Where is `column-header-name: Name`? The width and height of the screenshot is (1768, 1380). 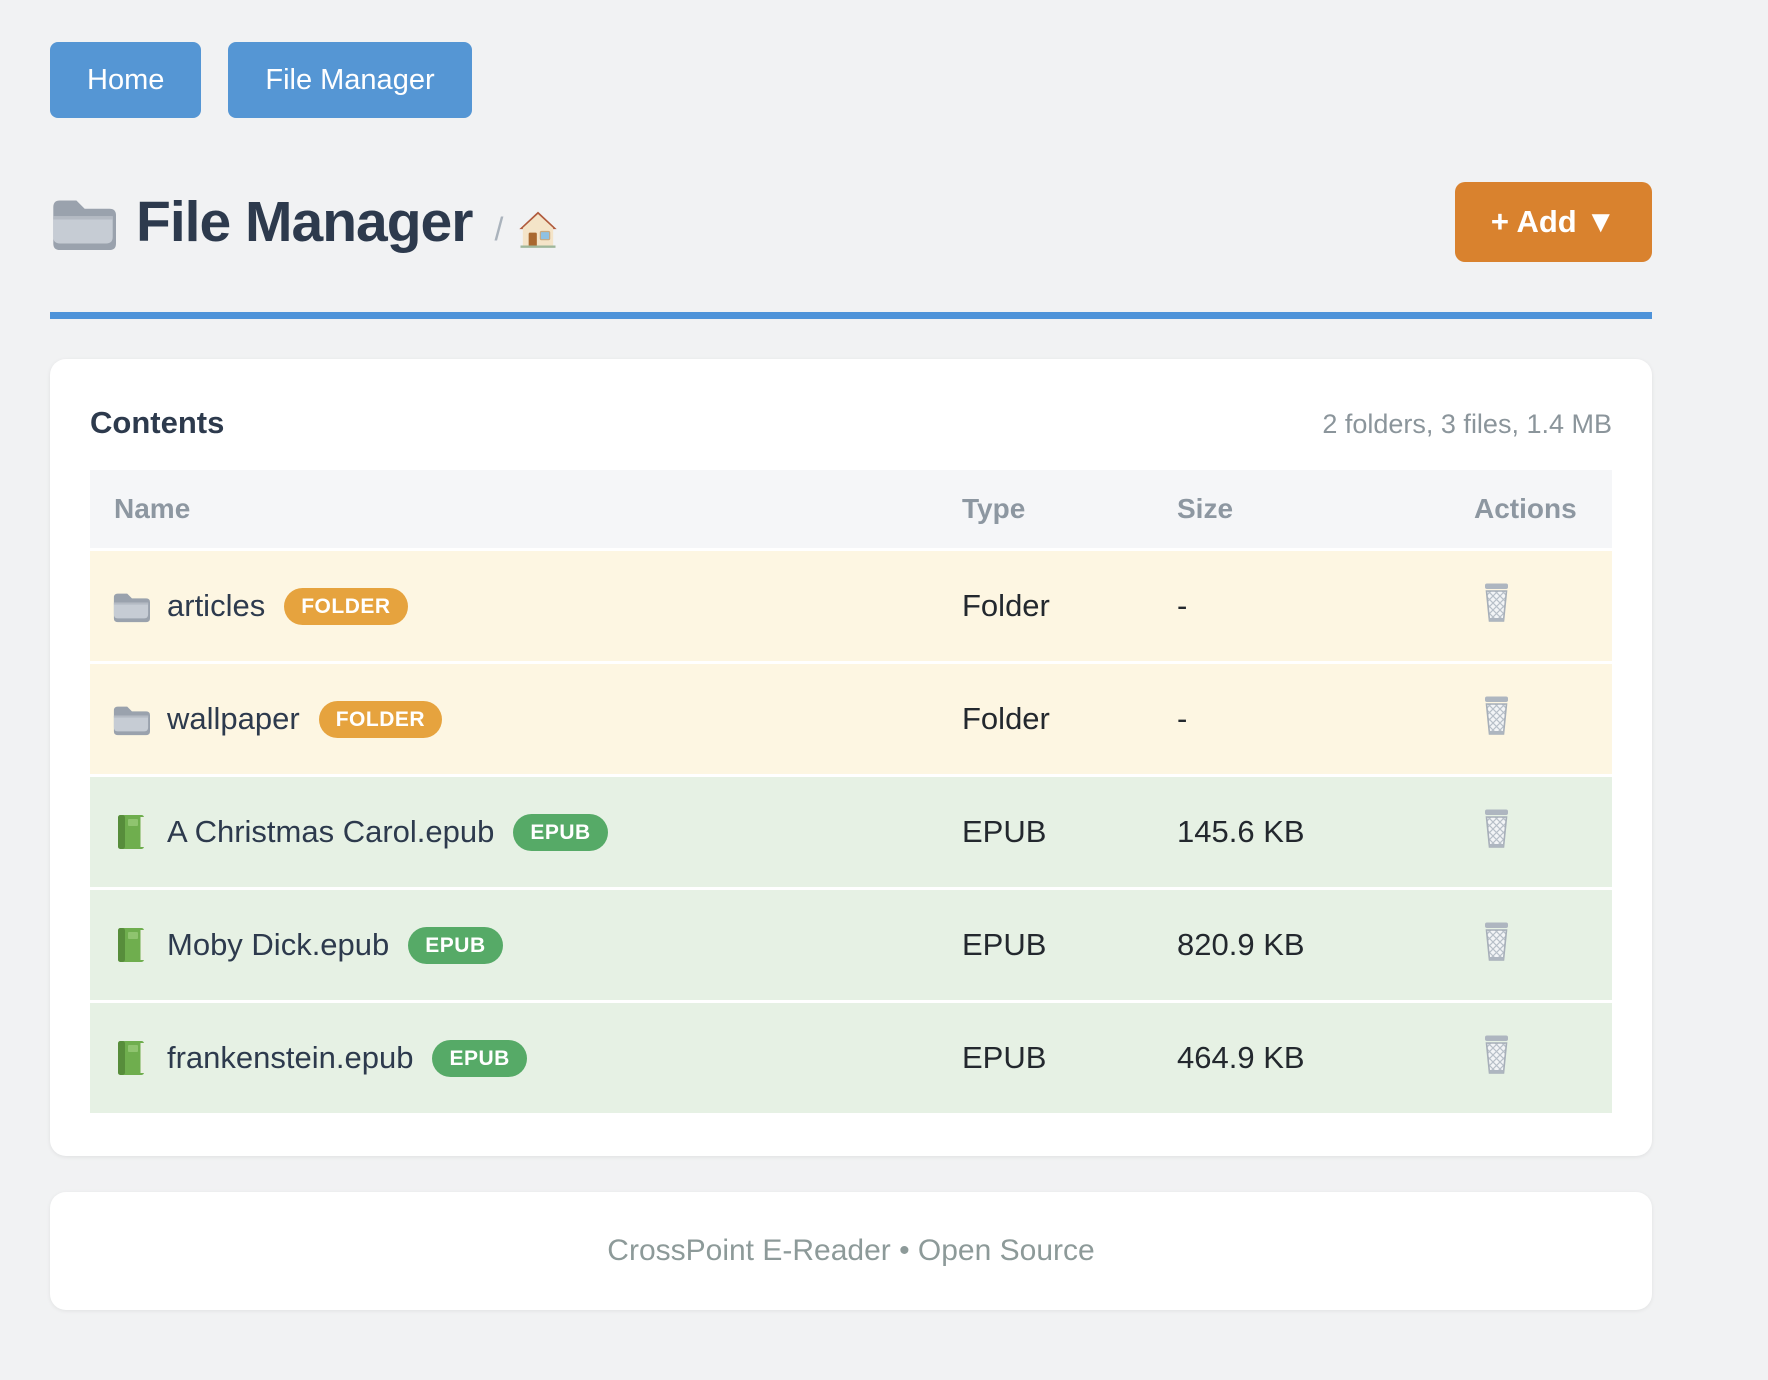 column-header-name: Name is located at coordinates (526, 509).